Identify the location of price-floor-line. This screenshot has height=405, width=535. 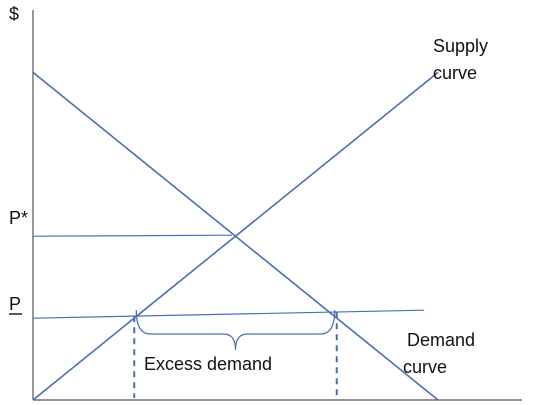
(228, 314).